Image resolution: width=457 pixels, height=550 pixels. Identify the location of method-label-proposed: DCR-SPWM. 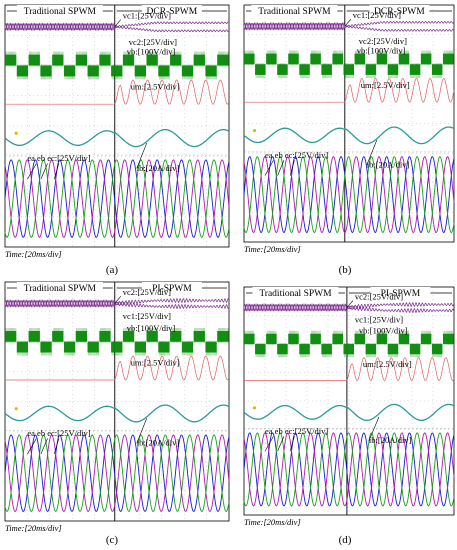
(172, 12).